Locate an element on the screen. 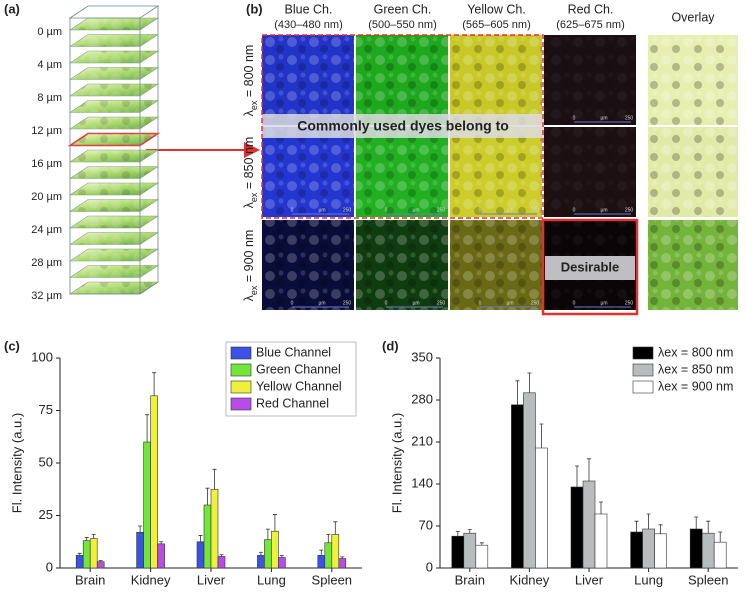 The height and width of the screenshot is (592, 746). depth-label: 32 µm is located at coordinates (46, 296).